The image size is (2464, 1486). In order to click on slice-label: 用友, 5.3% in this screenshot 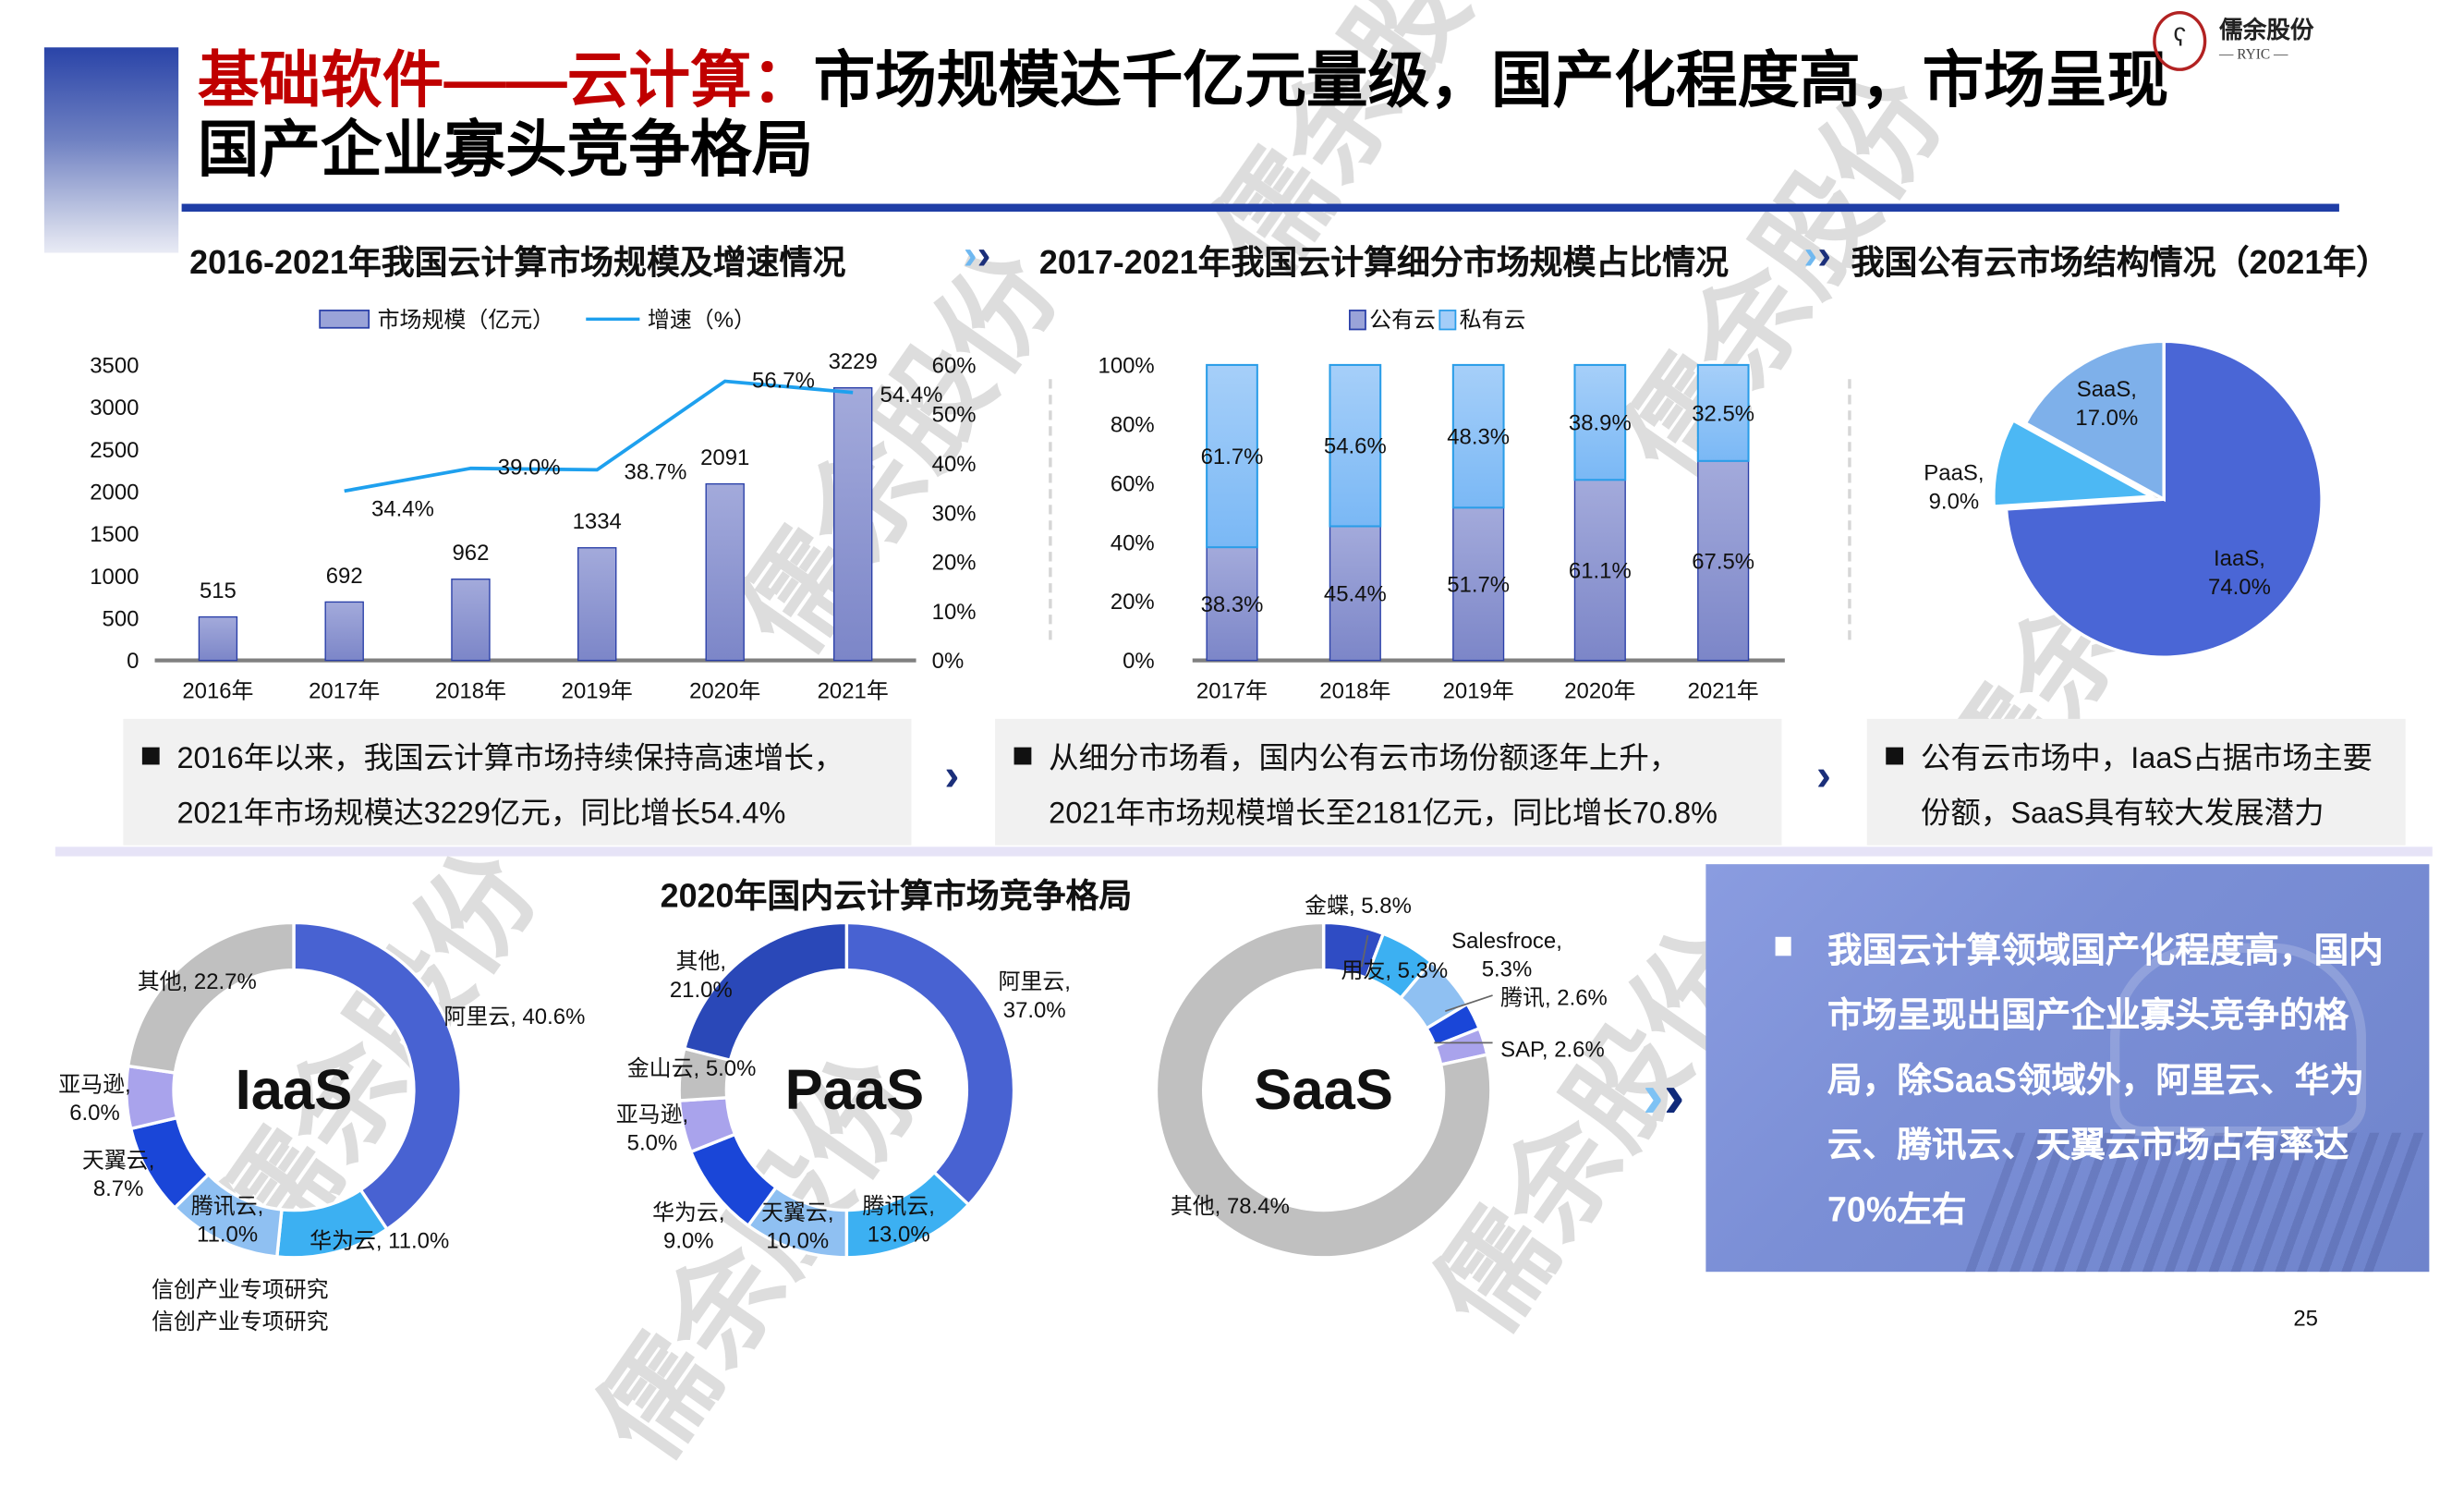, I will do `click(1395, 970)`.